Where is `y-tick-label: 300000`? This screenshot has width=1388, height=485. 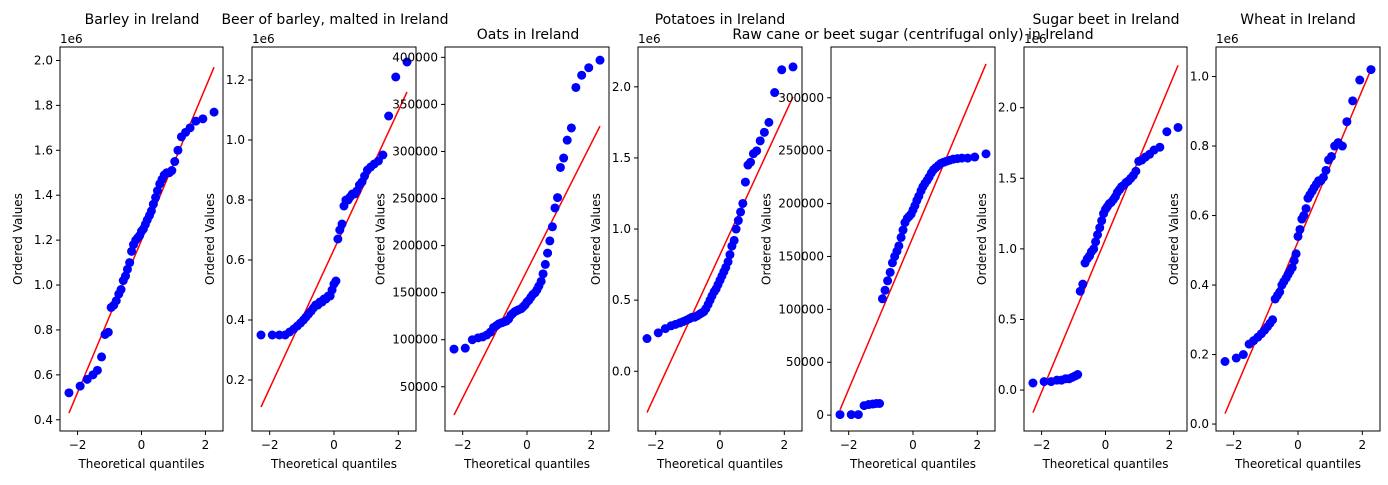
y-tick-label: 300000 is located at coordinates (415, 151).